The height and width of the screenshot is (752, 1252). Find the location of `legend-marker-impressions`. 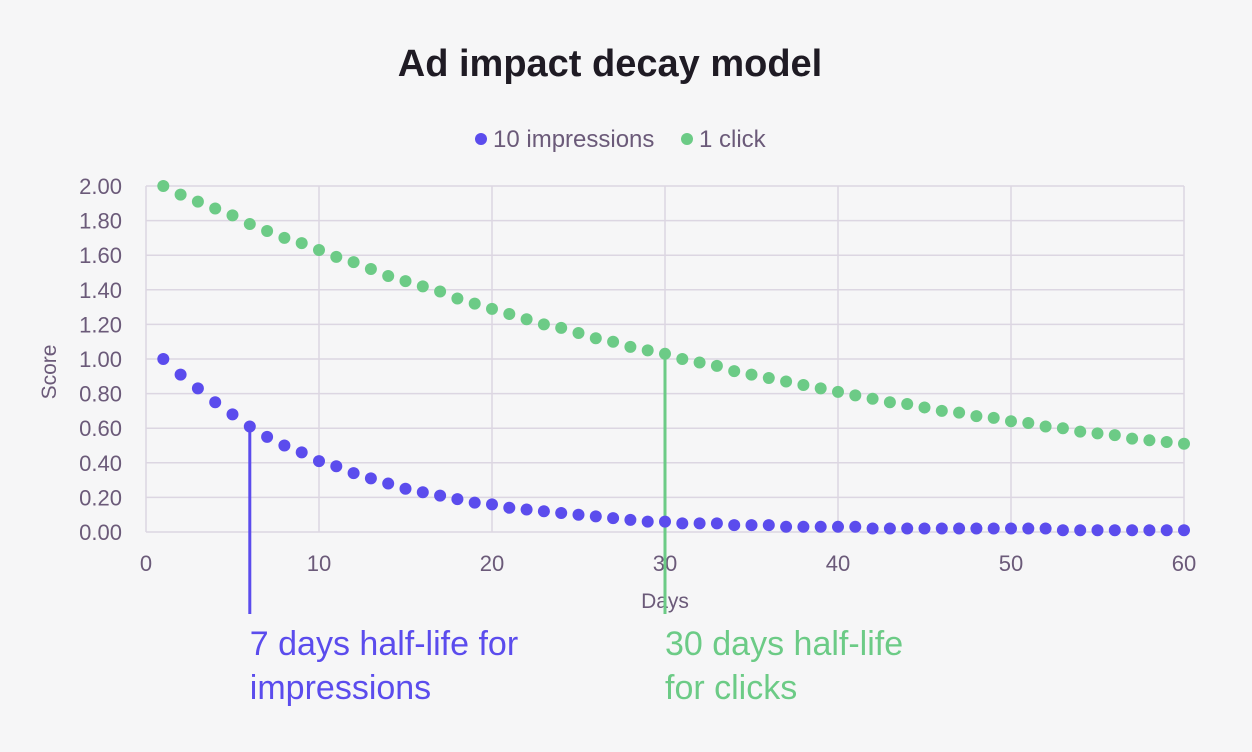

legend-marker-impressions is located at coordinates (481, 139).